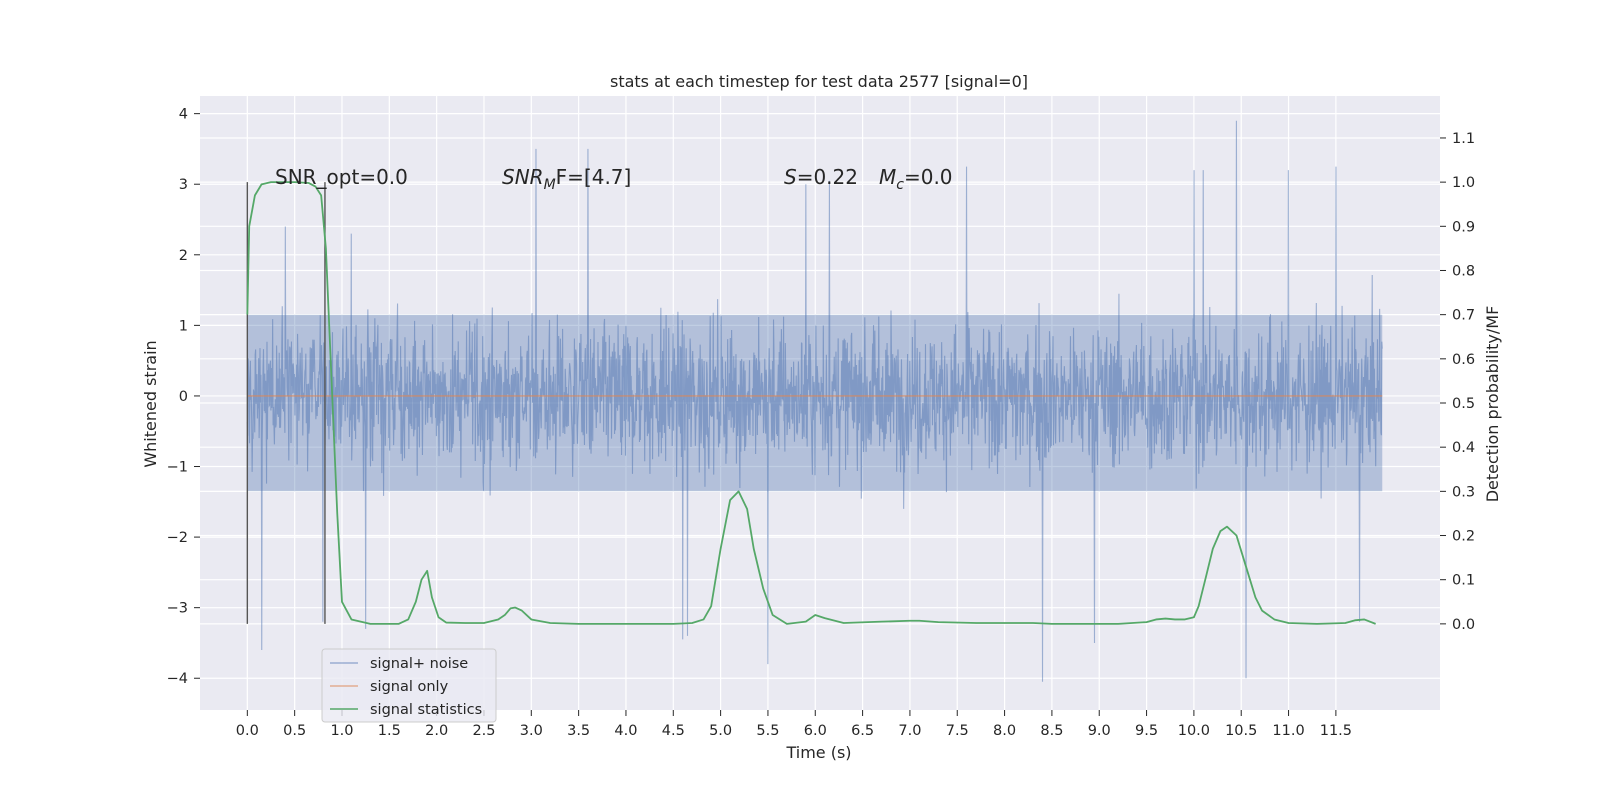 This screenshot has height=800, width=1600. I want to click on x-tick-label: 2.0, so click(436, 731).